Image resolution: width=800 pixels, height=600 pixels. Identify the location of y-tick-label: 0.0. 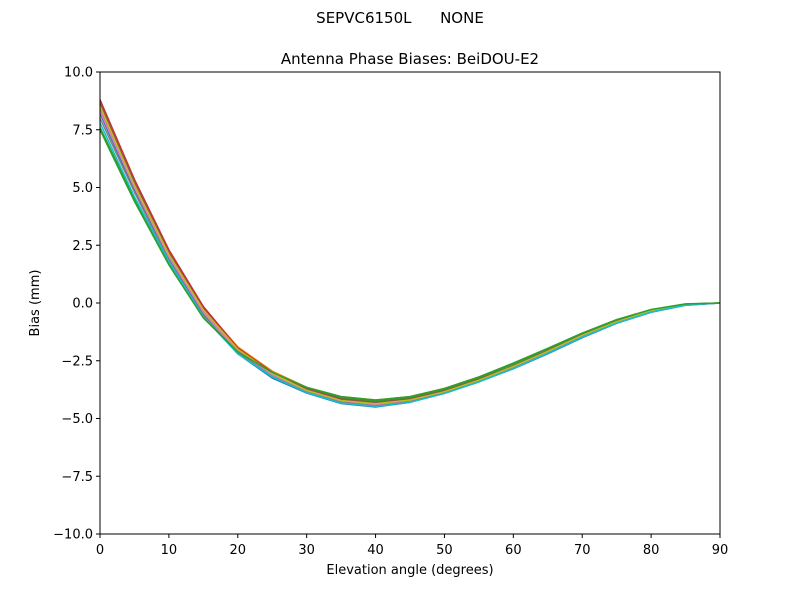
(82, 304).